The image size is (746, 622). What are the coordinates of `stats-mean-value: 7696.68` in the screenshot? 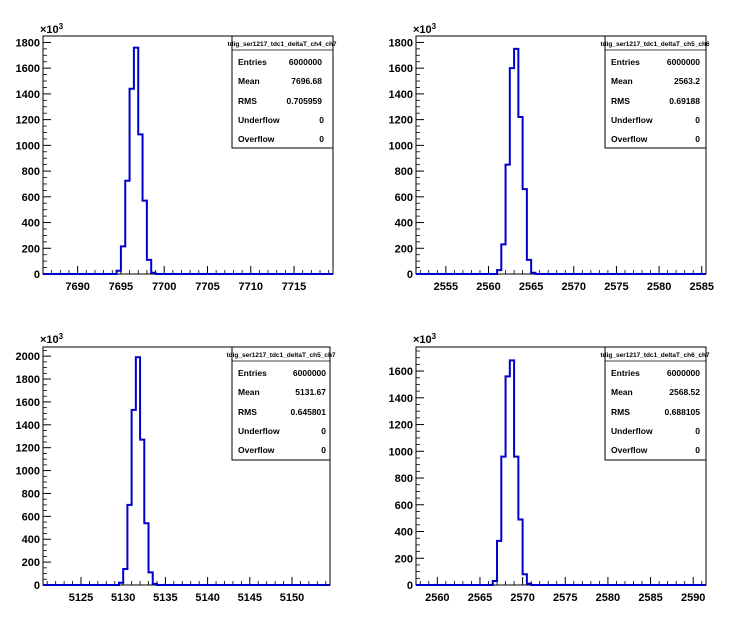 It's located at (306, 81).